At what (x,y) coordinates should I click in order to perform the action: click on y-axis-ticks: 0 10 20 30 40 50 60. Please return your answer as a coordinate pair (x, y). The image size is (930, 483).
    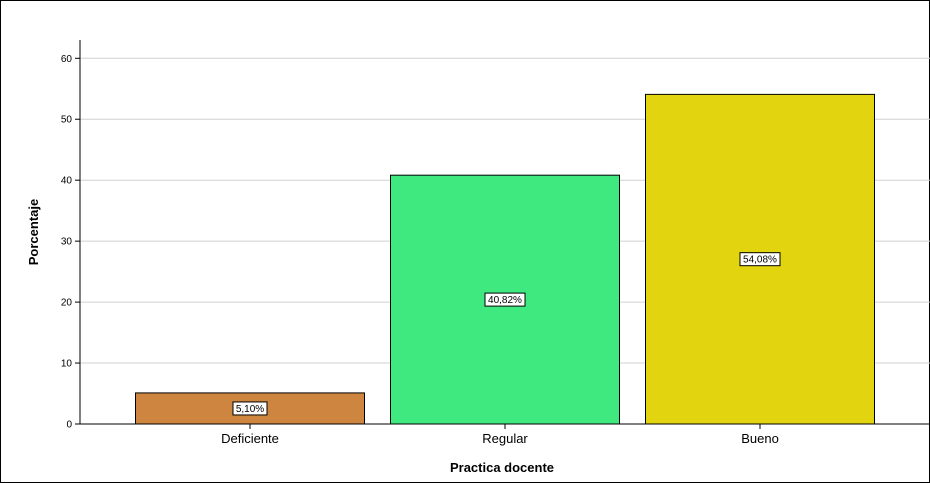
    Looking at the image, I should click on (70, 242).